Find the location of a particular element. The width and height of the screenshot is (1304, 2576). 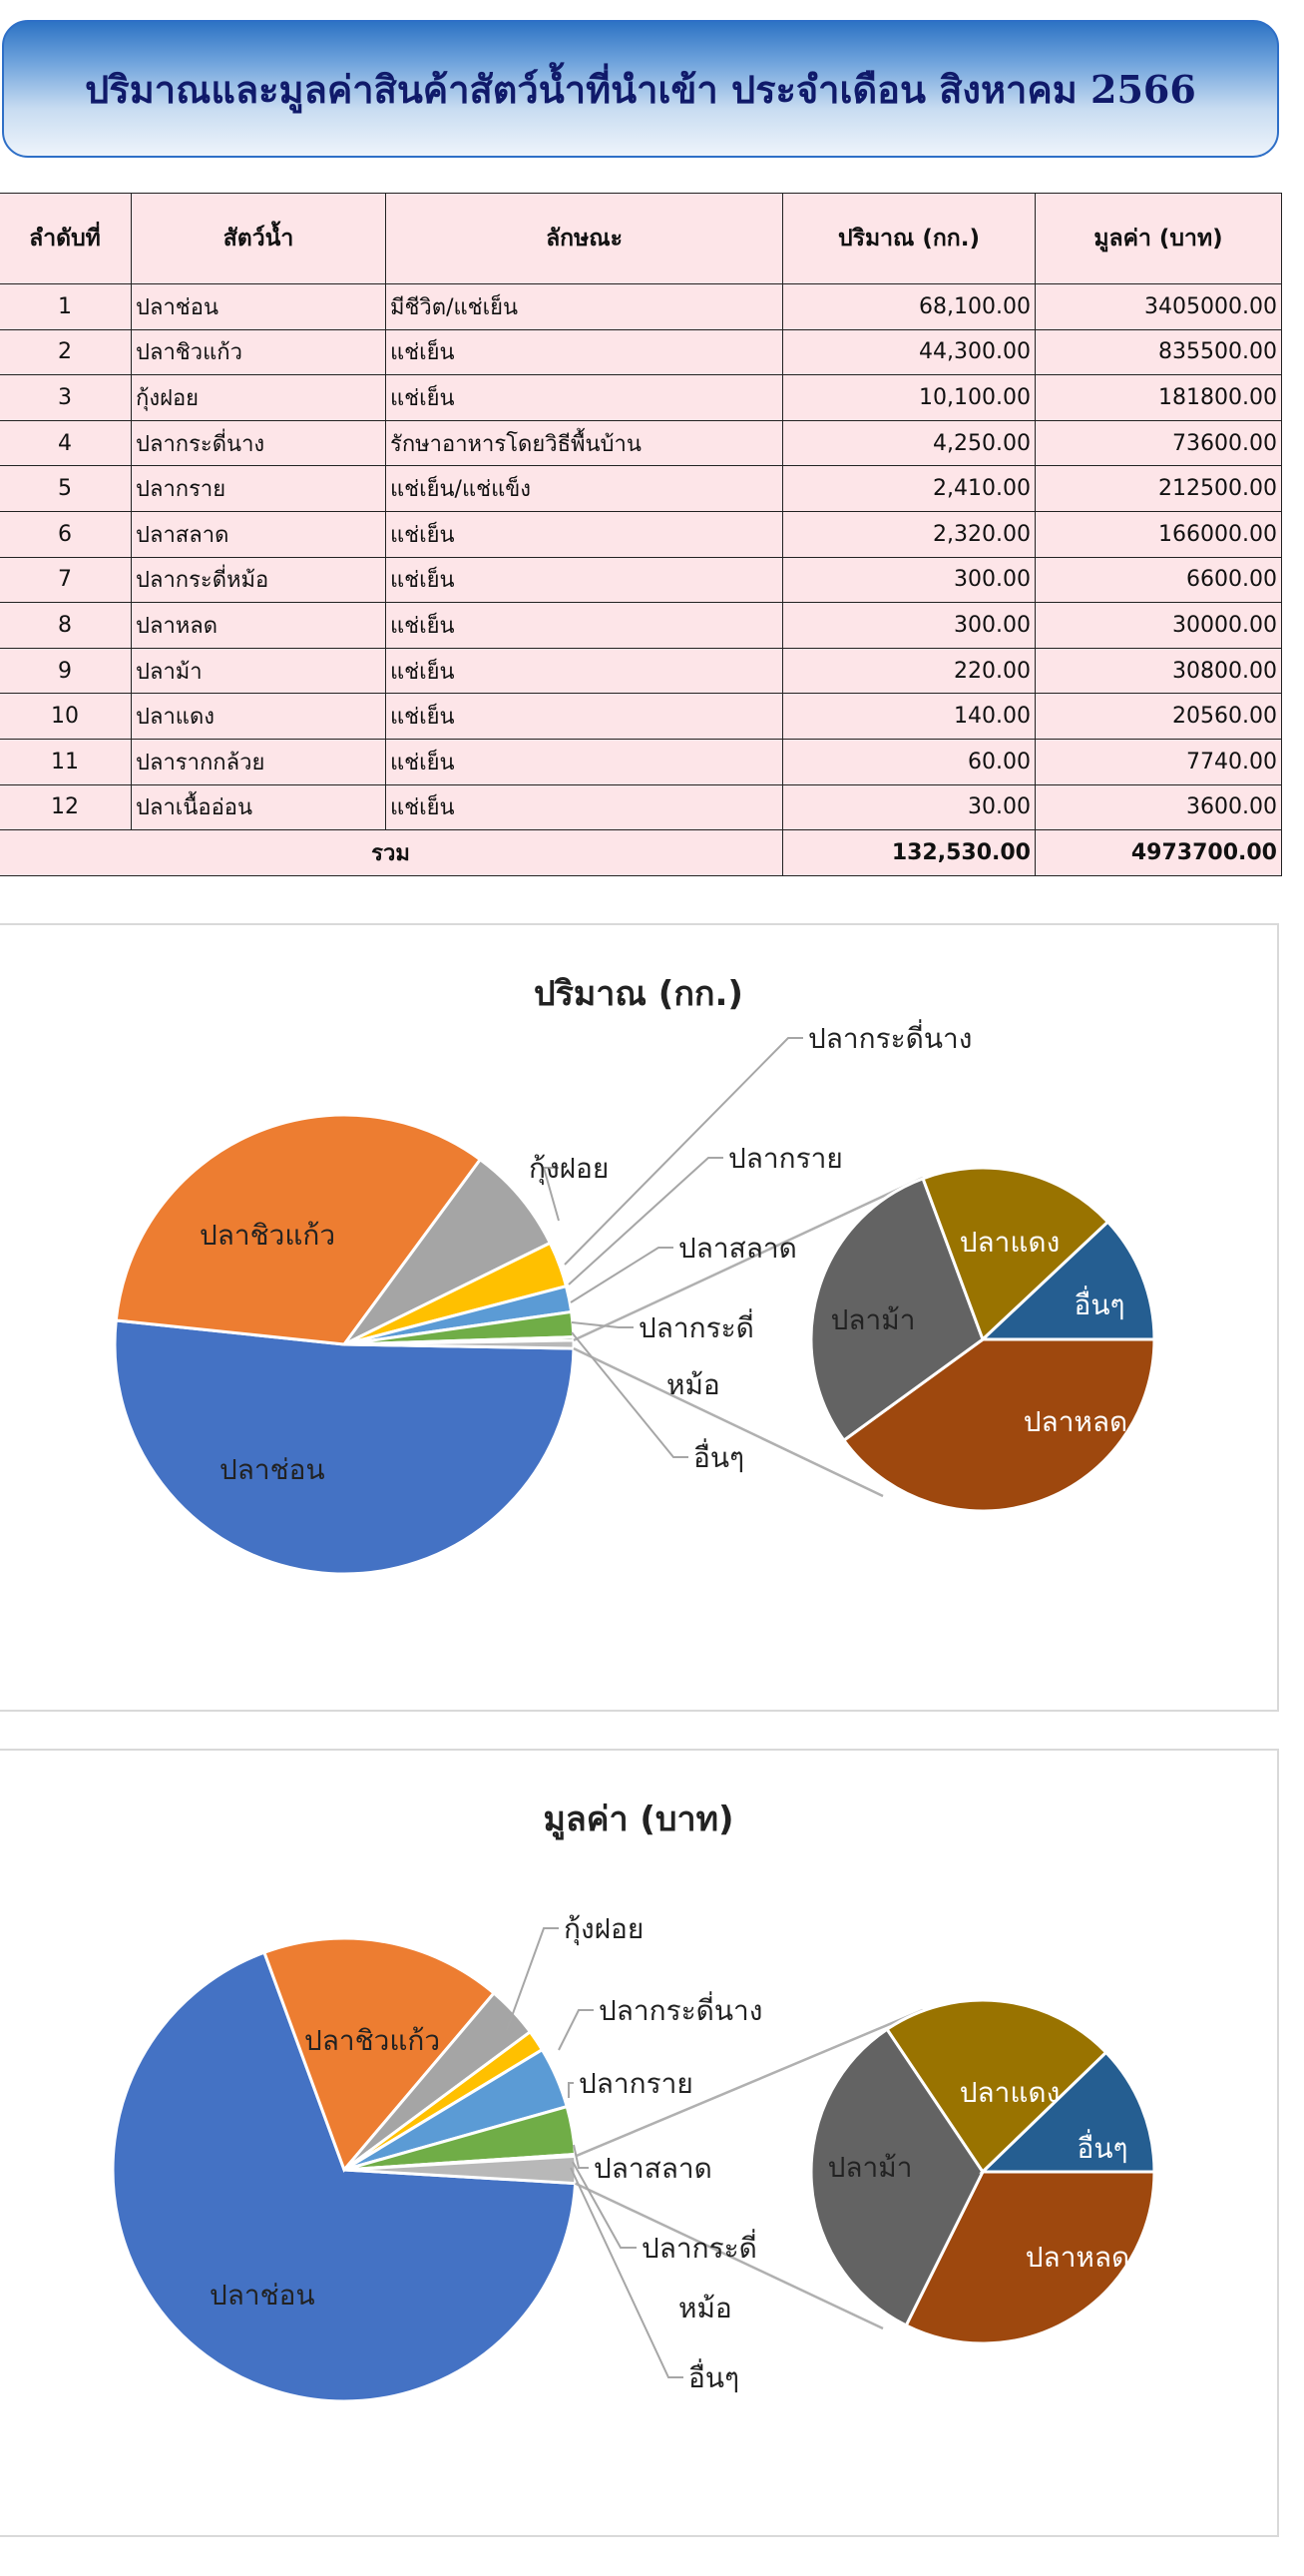

species-cell: ปลารากกล้วย is located at coordinates (259, 762).